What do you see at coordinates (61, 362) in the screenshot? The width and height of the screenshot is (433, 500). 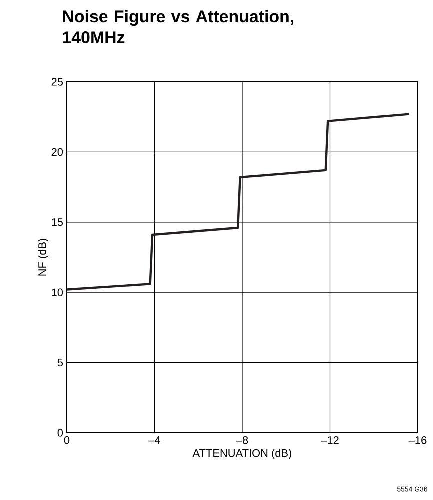 I see `y-tick-label: 5` at bounding box center [61, 362].